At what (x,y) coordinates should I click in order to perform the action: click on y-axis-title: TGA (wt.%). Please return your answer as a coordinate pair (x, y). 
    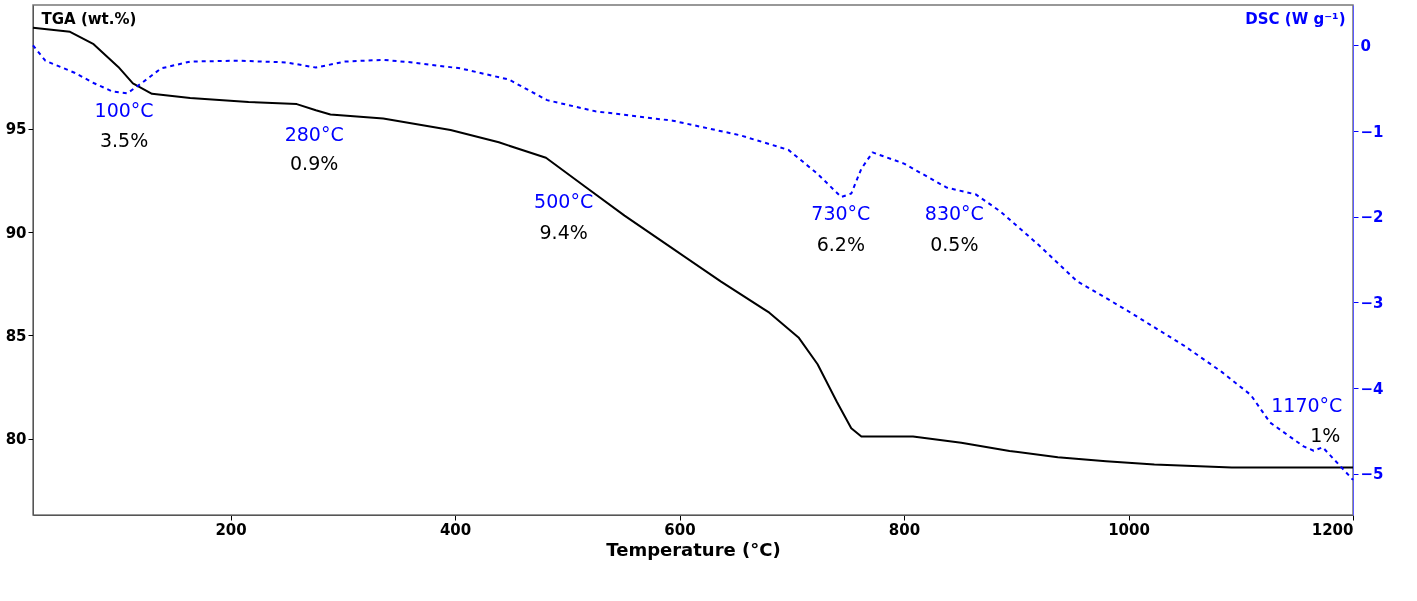
    Looking at the image, I should click on (89, 18).